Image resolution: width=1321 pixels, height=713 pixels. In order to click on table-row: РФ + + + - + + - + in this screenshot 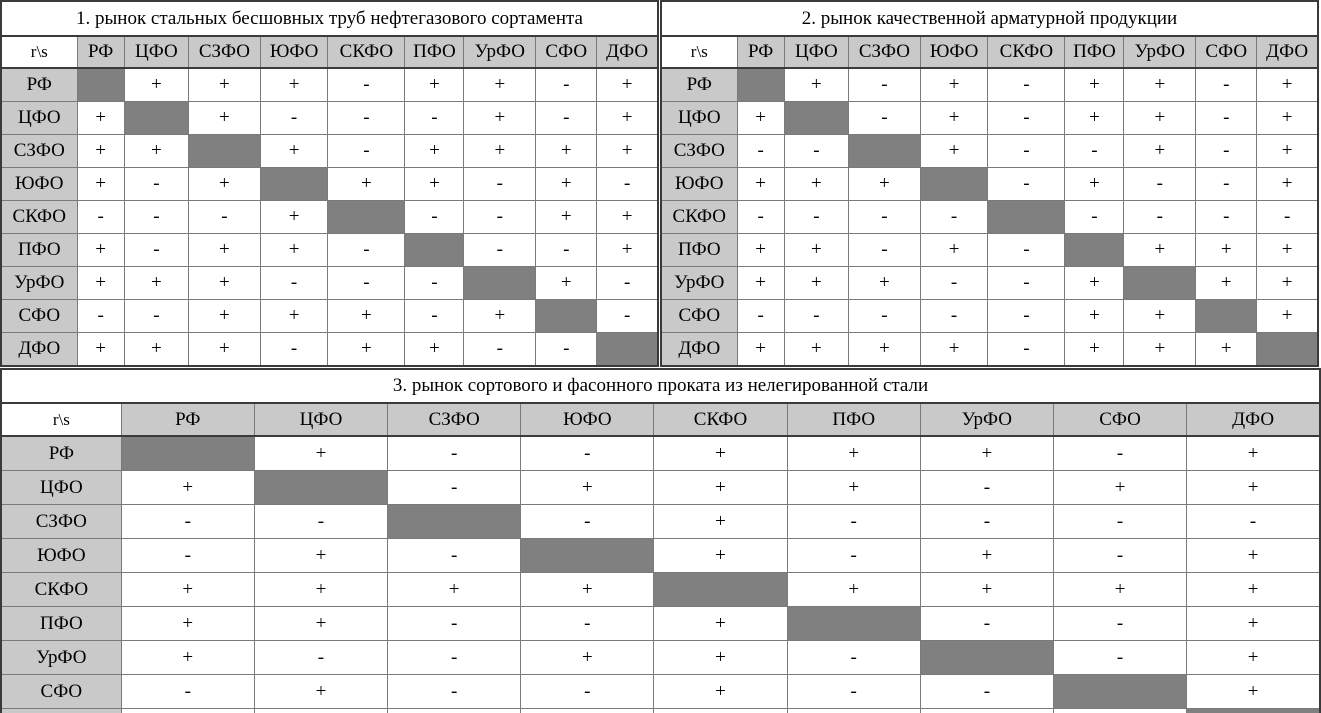, I will do `click(329, 84)`.